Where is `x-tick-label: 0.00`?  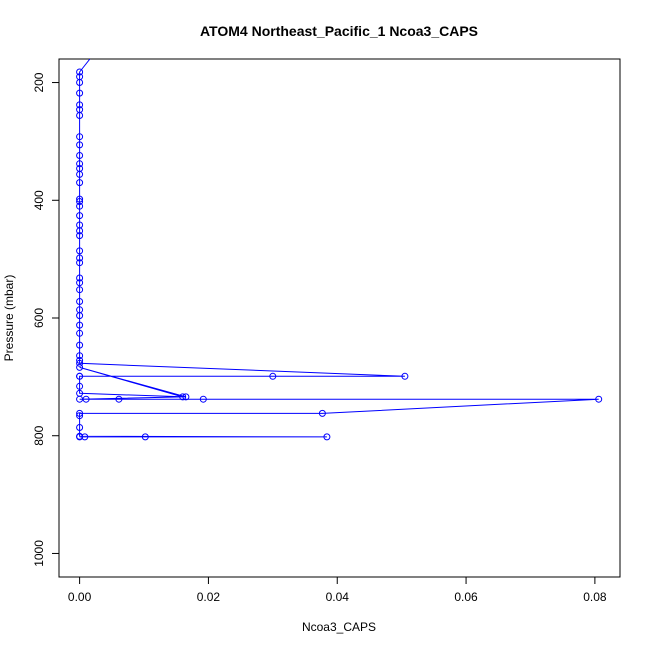 x-tick-label: 0.00 is located at coordinates (80, 597).